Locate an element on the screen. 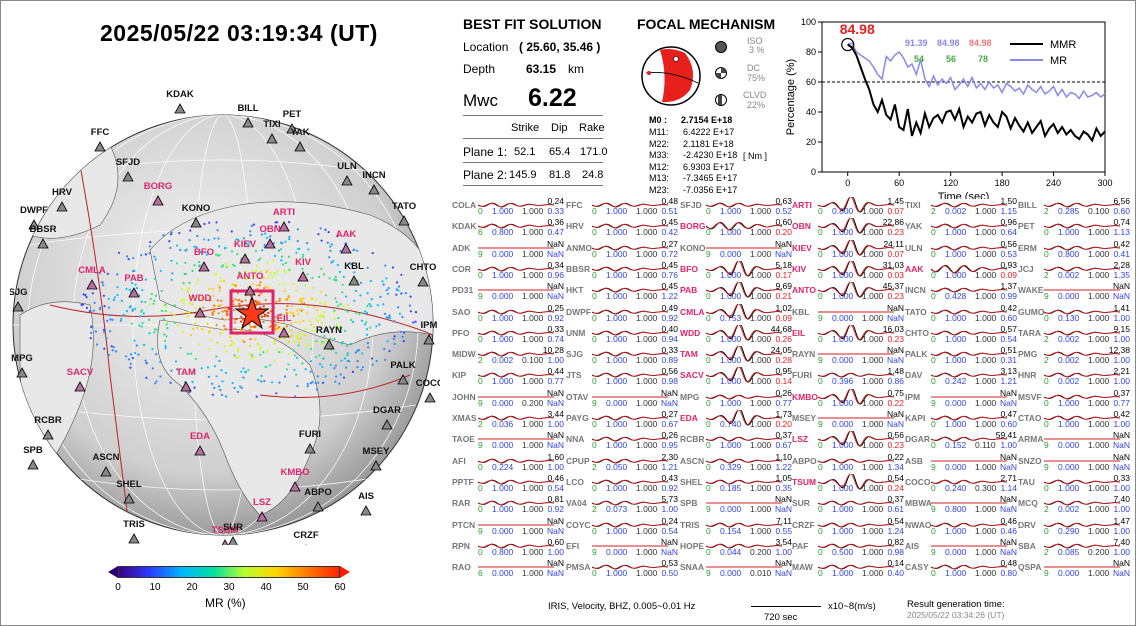 Image resolution: width=1136 pixels, height=626 pixels. station-cell: SPB NaN NaN 9 0.000 1.000 is located at coordinates (736, 506).